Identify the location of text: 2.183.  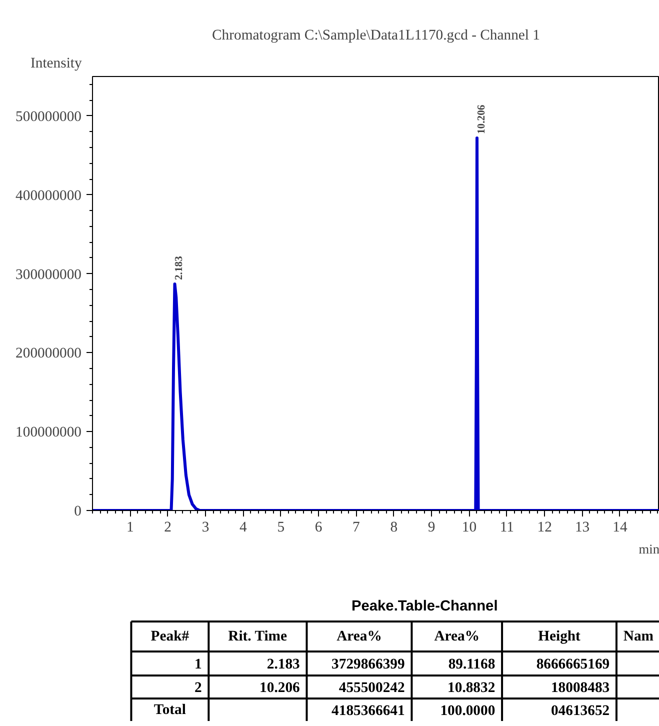
(283, 664).